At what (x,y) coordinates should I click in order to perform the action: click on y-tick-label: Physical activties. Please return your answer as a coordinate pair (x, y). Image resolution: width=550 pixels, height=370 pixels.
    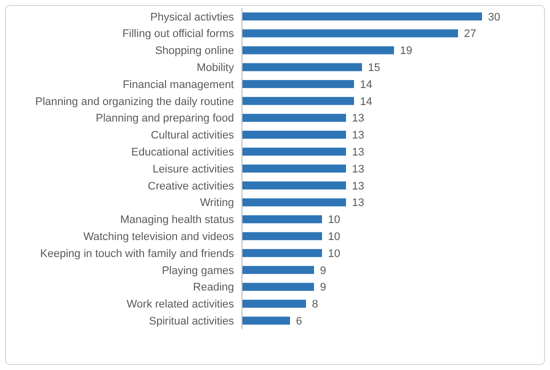
    Looking at the image, I should click on (192, 17).